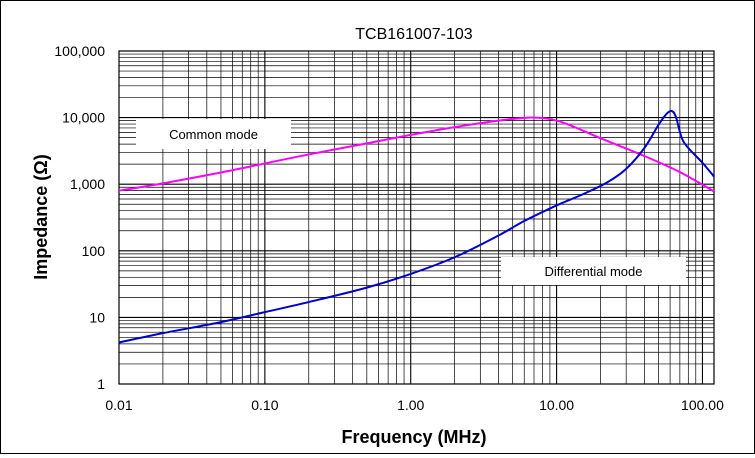 The height and width of the screenshot is (458, 755). Describe the element at coordinates (410, 405) in the screenshot. I see `x-tick-label: 1.00` at that location.